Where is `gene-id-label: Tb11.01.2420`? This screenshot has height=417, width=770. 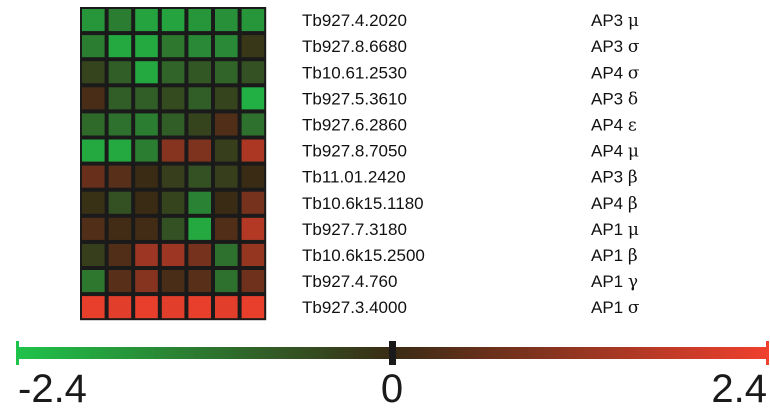 gene-id-label: Tb11.01.2420 is located at coordinates (354, 177).